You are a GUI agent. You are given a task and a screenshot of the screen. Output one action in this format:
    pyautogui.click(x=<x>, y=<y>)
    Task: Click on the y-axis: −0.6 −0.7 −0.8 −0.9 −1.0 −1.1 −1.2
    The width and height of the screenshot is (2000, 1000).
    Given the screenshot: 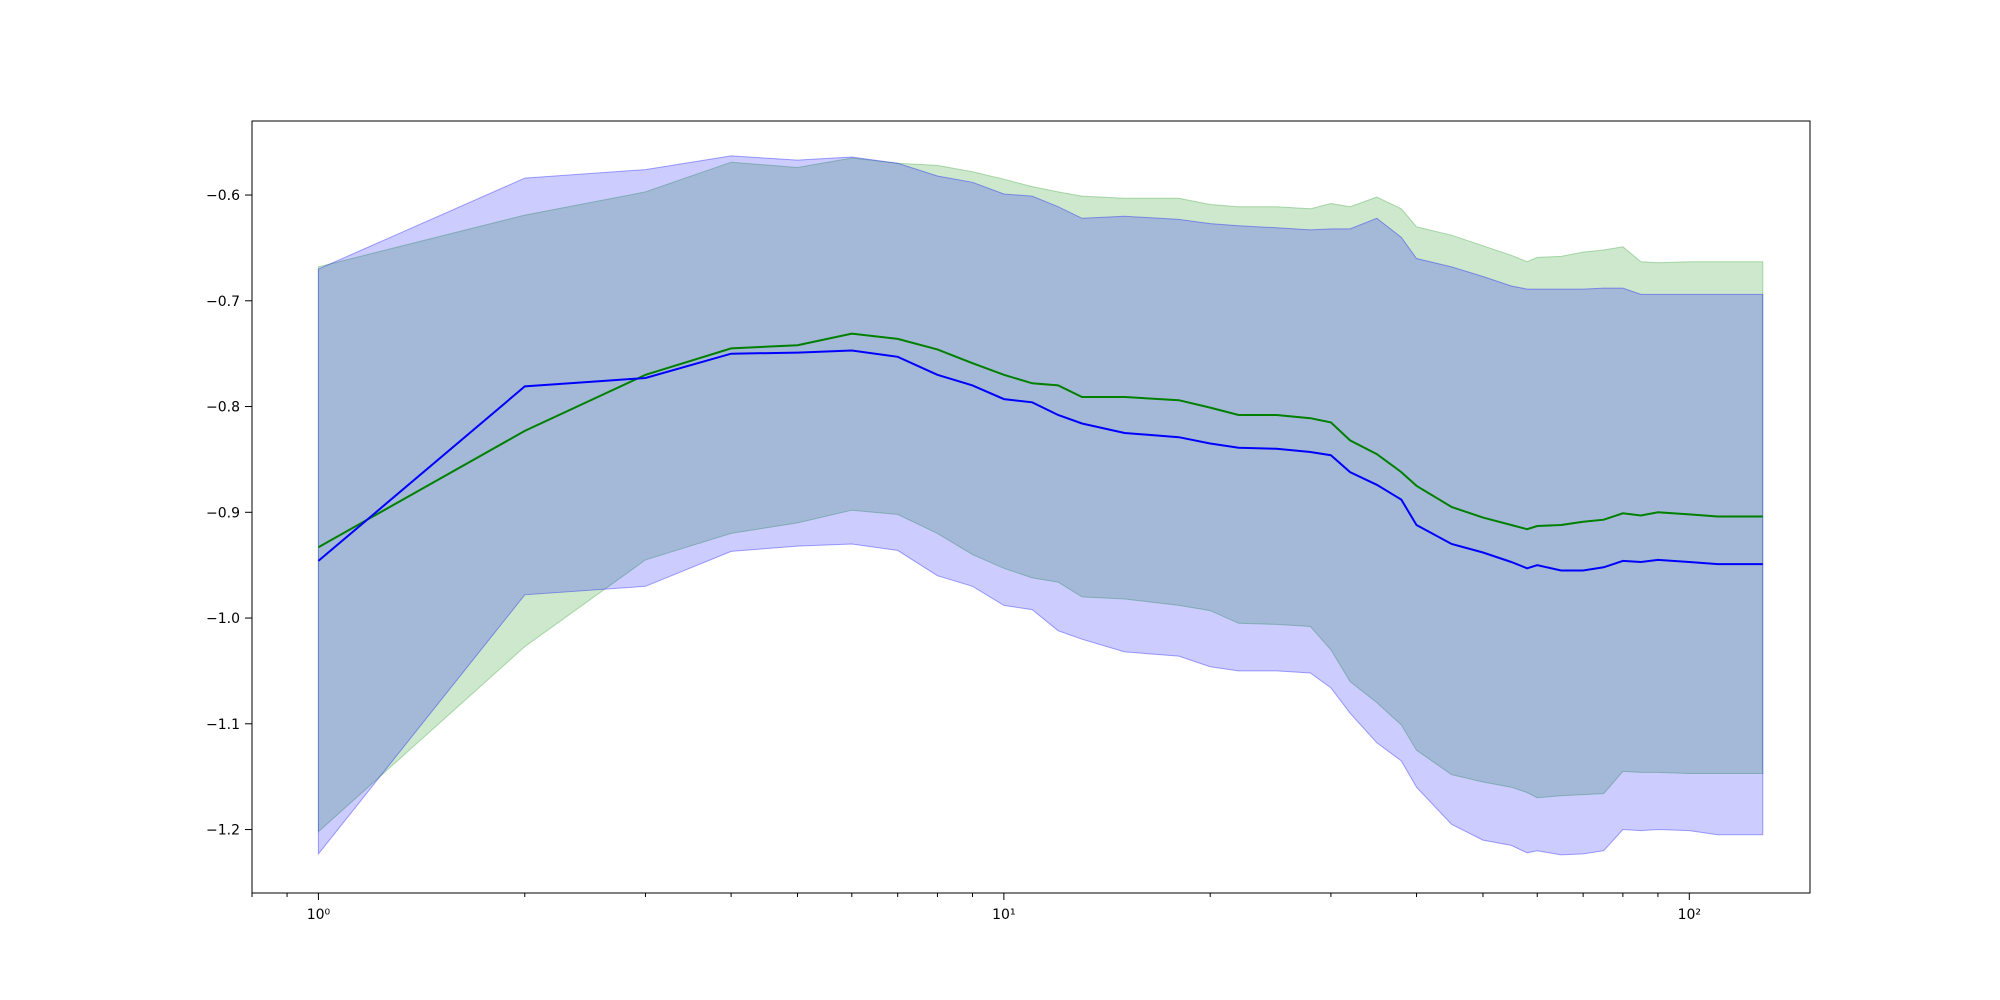 What is the action you would take?
    pyautogui.click(x=229, y=513)
    